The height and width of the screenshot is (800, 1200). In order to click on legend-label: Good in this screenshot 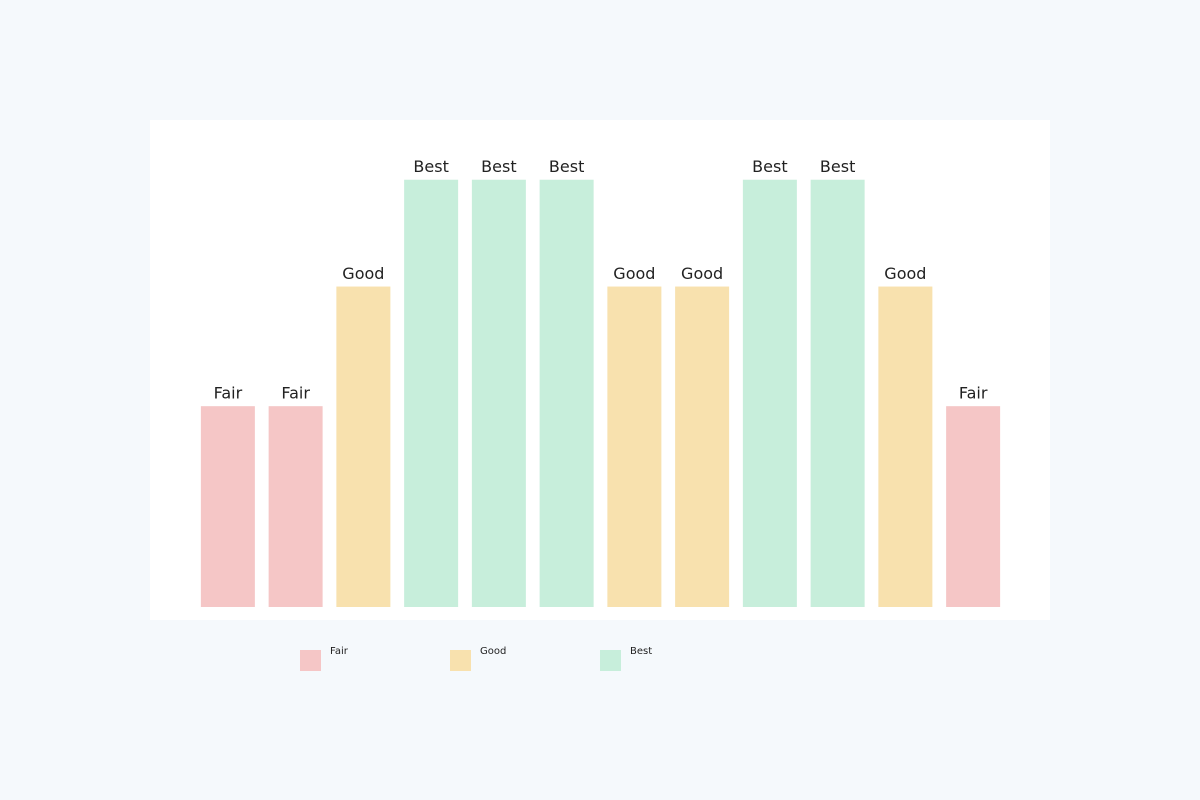, I will do `click(493, 651)`.